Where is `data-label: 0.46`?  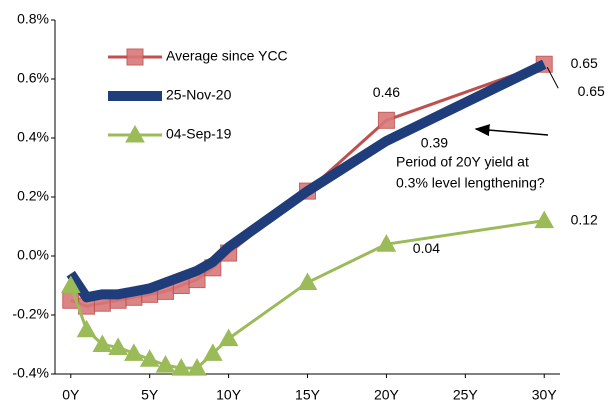
data-label: 0.46 is located at coordinates (386, 92).